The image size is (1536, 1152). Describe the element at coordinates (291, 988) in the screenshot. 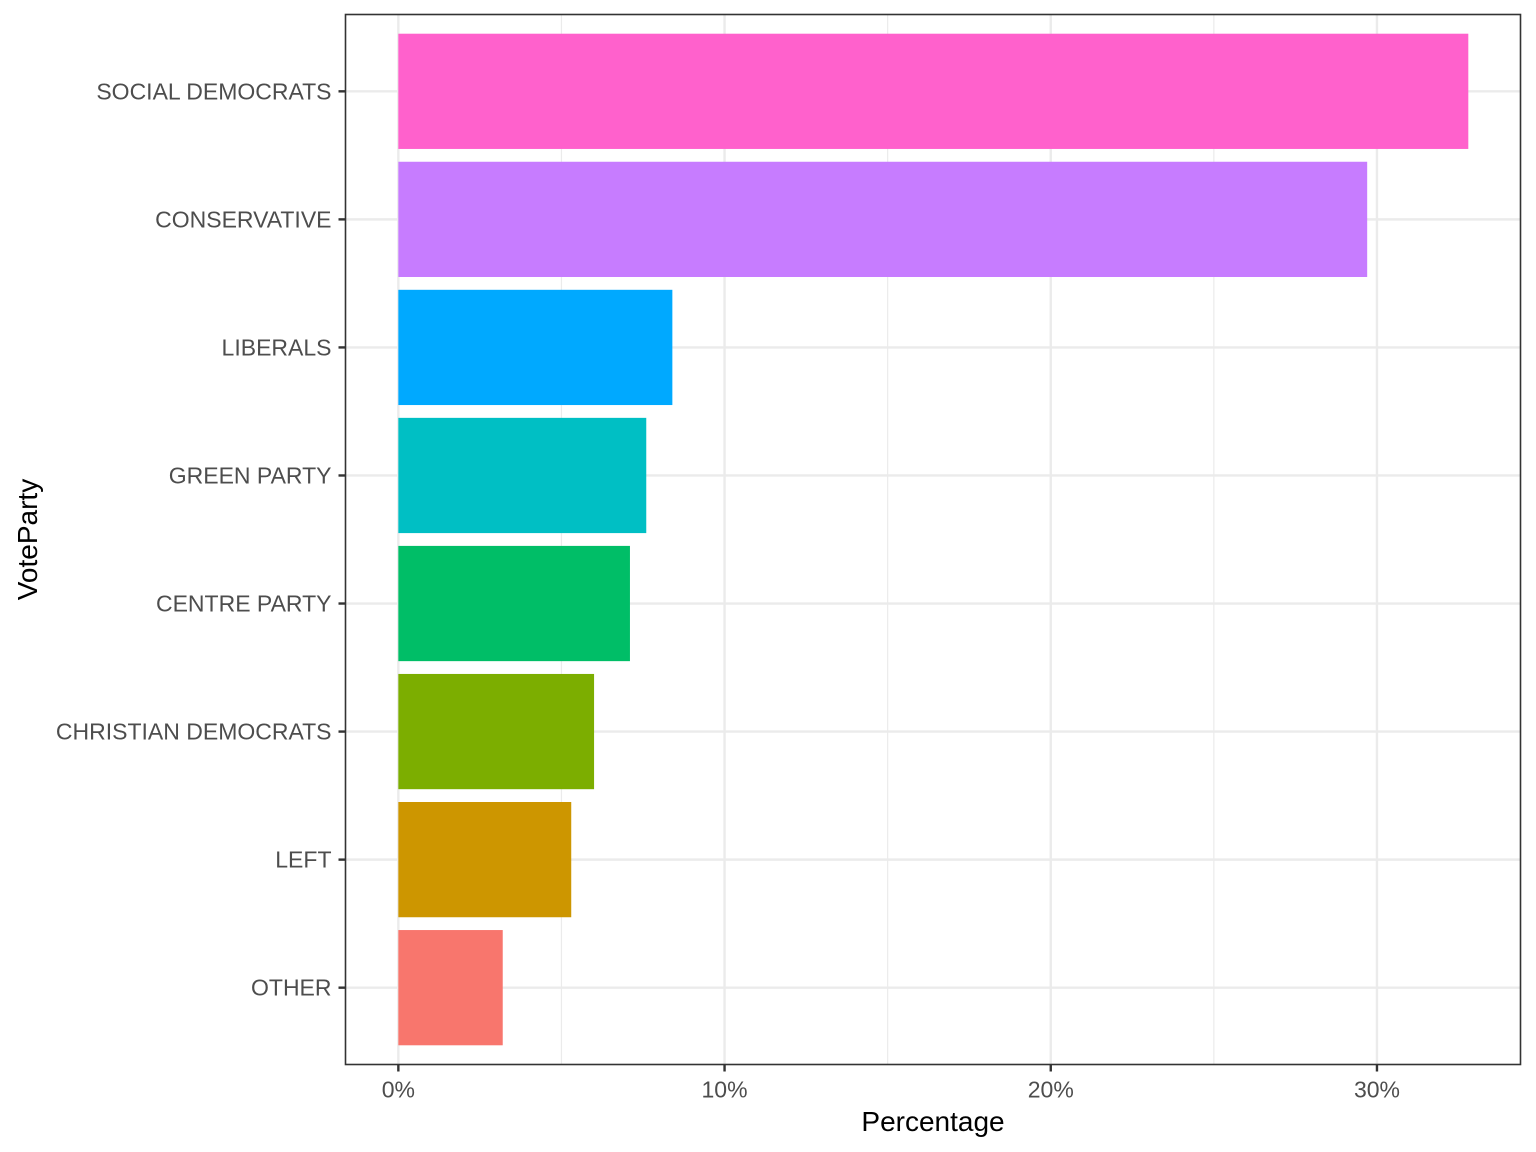

I see `y-tick-label: OTHER` at that location.